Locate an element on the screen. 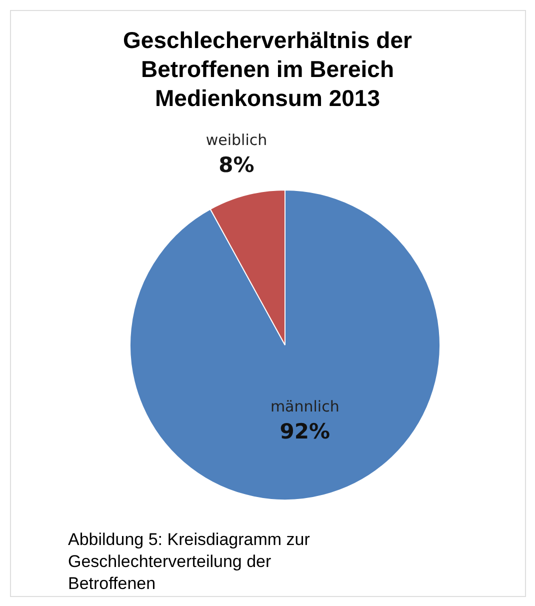 The height and width of the screenshot is (606, 535). data-label: 92% is located at coordinates (305, 431).